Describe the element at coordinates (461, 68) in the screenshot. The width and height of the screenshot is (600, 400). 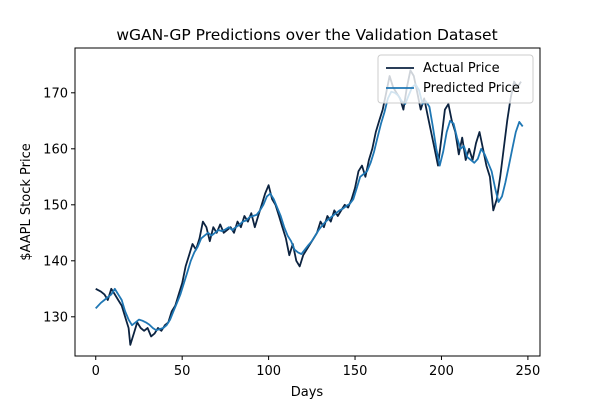
I see `legend-label-actual: Actual Price` at that location.